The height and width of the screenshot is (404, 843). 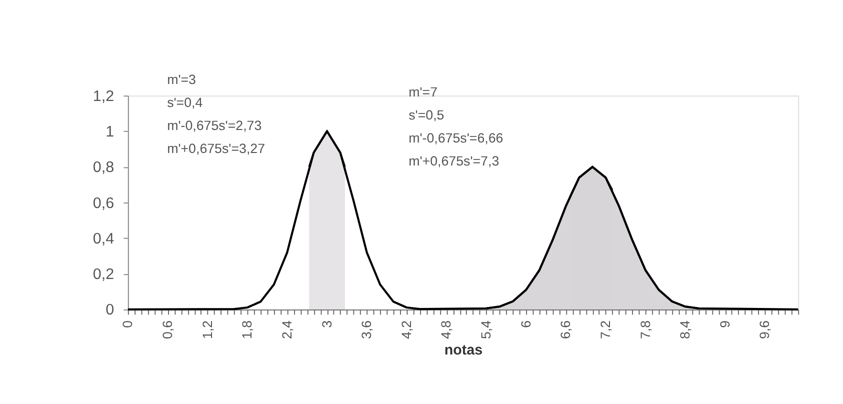 I want to click on y-tick-label: 0,6, so click(x=103, y=203).